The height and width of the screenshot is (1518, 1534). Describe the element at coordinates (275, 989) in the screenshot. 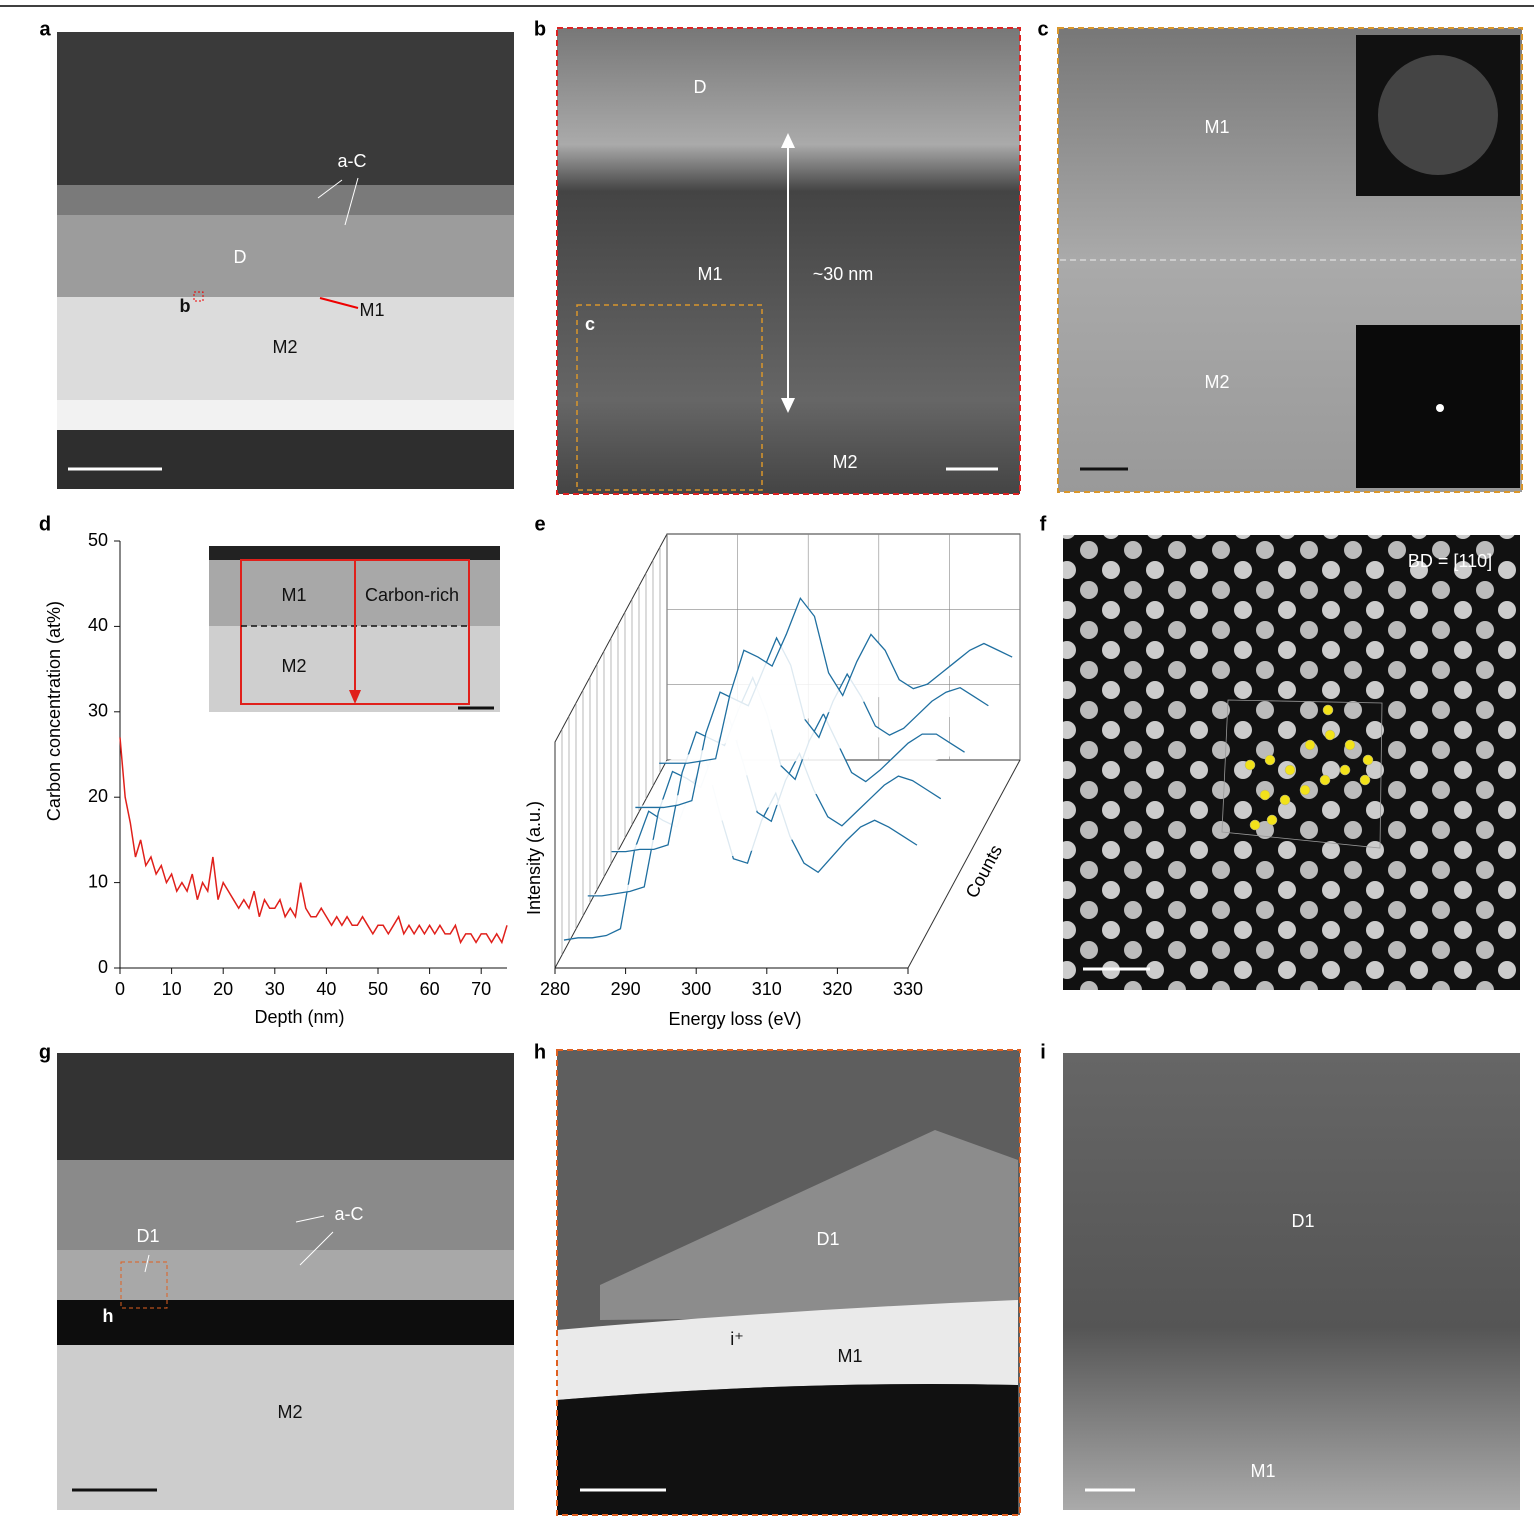

I see `x-tick-label: 30` at that location.